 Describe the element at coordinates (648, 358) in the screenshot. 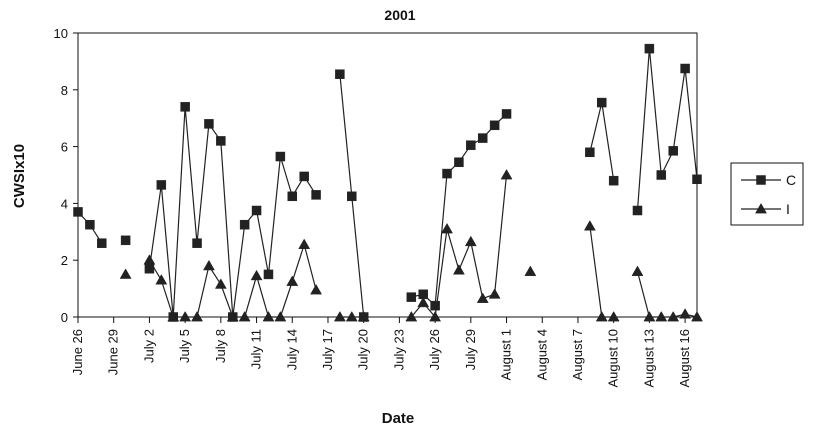

I see `x-tick-label: August 13` at that location.